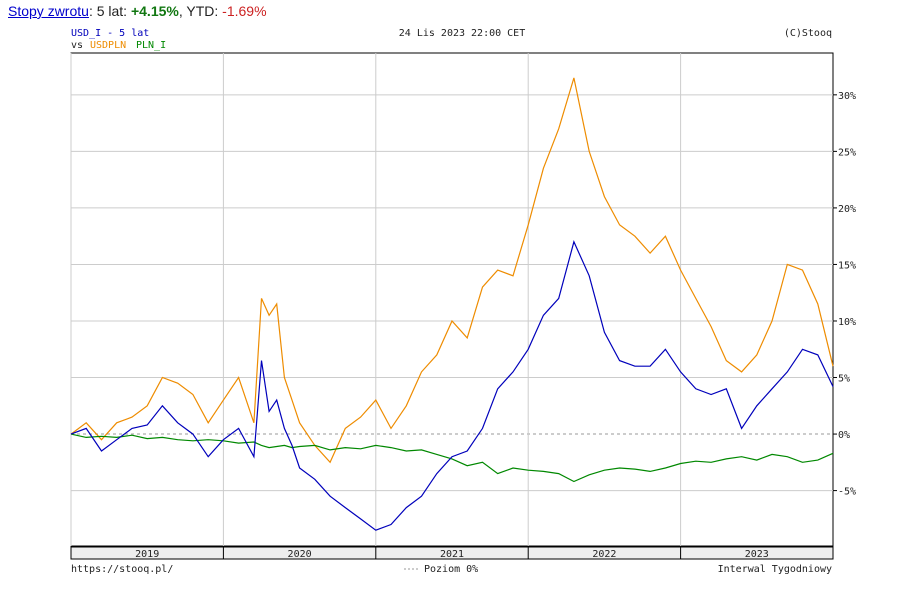  I want to click on y-tick-label: 0%, so click(844, 435).